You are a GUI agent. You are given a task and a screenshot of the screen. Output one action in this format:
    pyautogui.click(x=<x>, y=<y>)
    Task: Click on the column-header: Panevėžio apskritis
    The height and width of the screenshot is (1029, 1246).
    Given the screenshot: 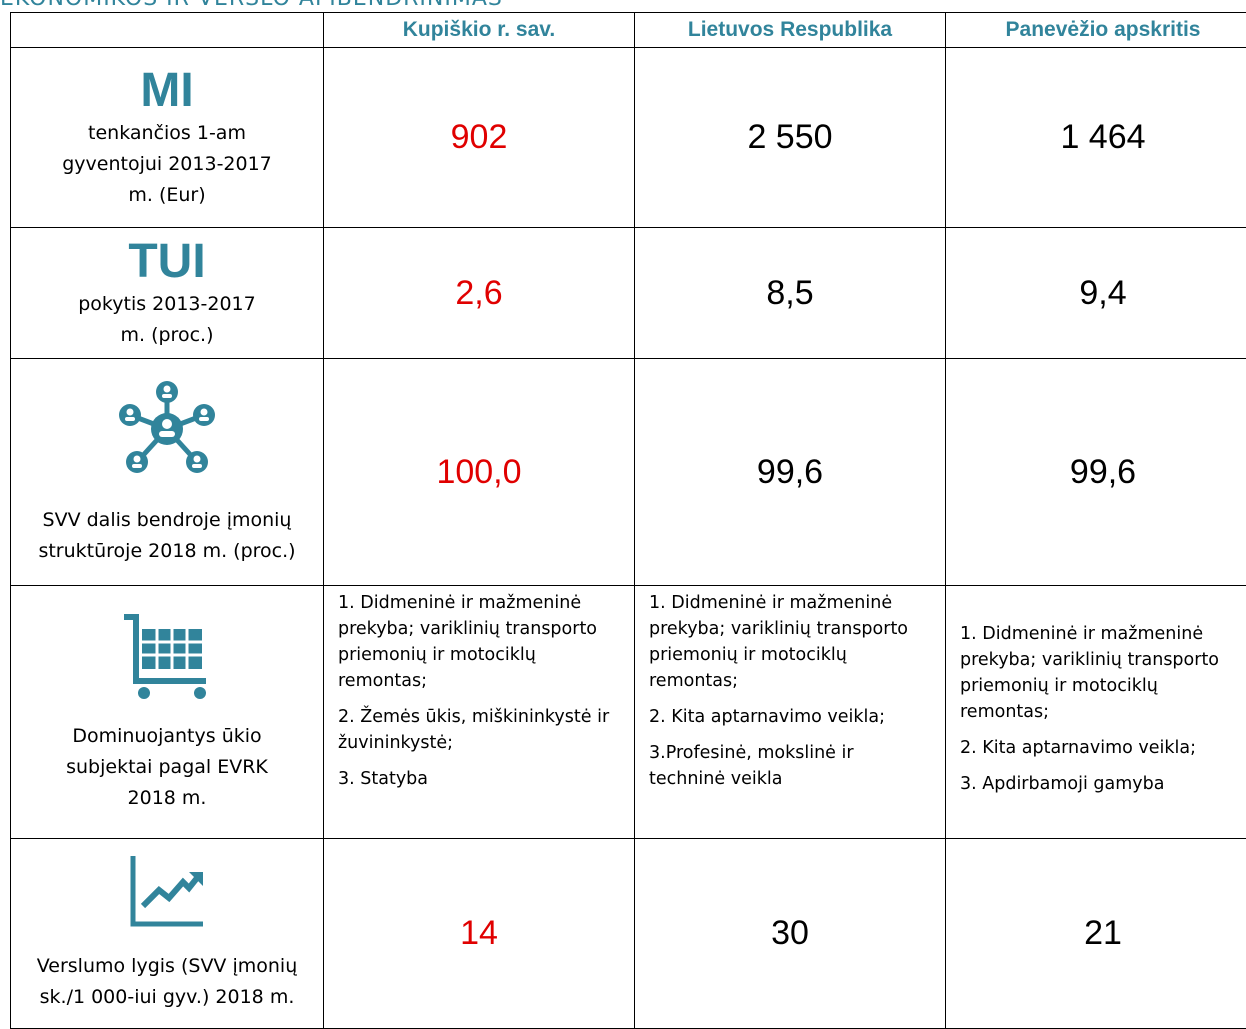 What is the action you would take?
    pyautogui.click(x=1096, y=30)
    